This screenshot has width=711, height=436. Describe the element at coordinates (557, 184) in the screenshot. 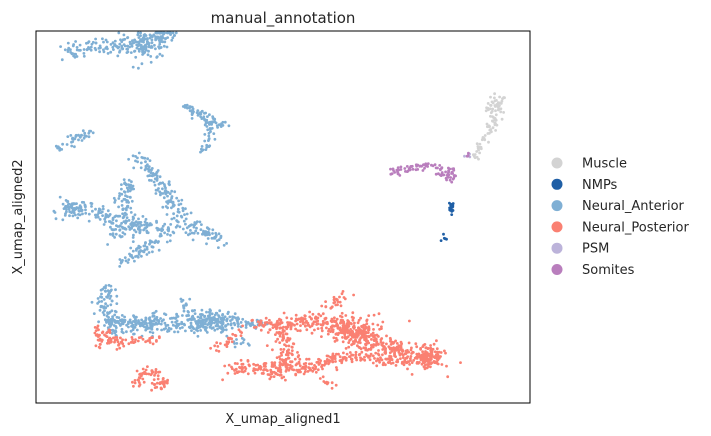

I see `legend-marker` at that location.